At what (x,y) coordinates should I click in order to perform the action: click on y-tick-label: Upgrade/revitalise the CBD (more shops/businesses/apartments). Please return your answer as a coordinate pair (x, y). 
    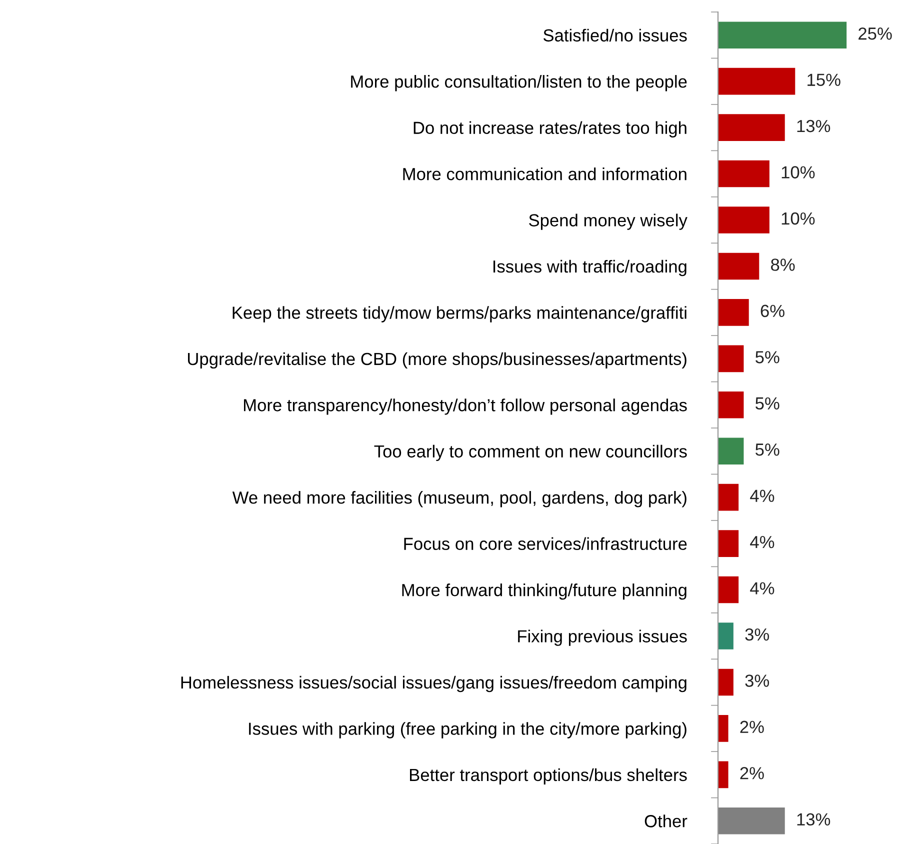
    Looking at the image, I should click on (437, 360).